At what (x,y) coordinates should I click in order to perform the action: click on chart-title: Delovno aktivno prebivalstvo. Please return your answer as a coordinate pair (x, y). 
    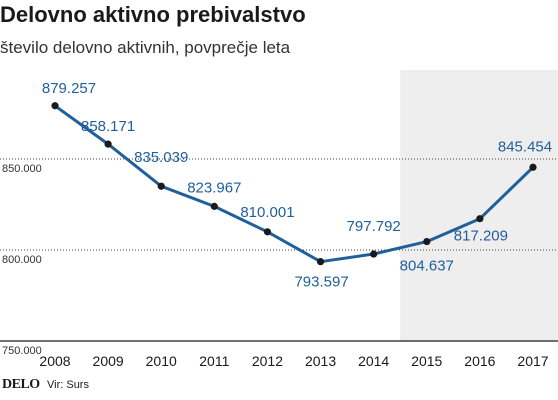
    Looking at the image, I should click on (153, 14).